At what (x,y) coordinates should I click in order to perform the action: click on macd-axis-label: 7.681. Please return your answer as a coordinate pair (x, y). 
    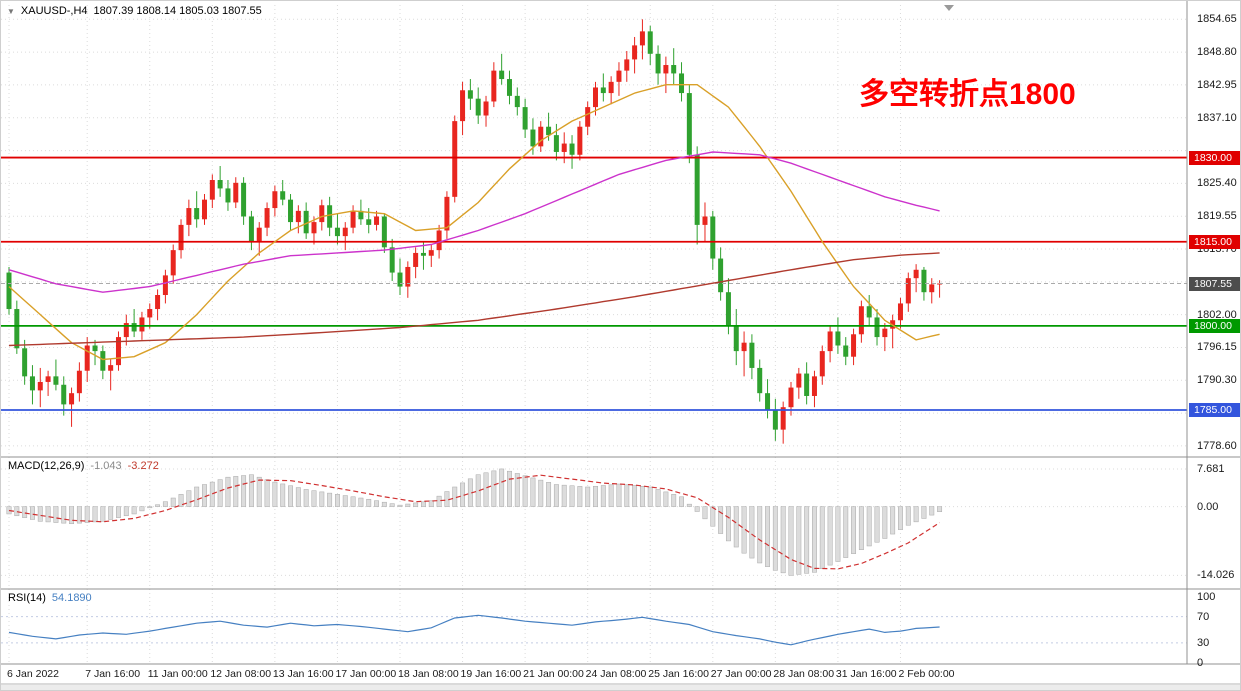
    Looking at the image, I should click on (1211, 468).